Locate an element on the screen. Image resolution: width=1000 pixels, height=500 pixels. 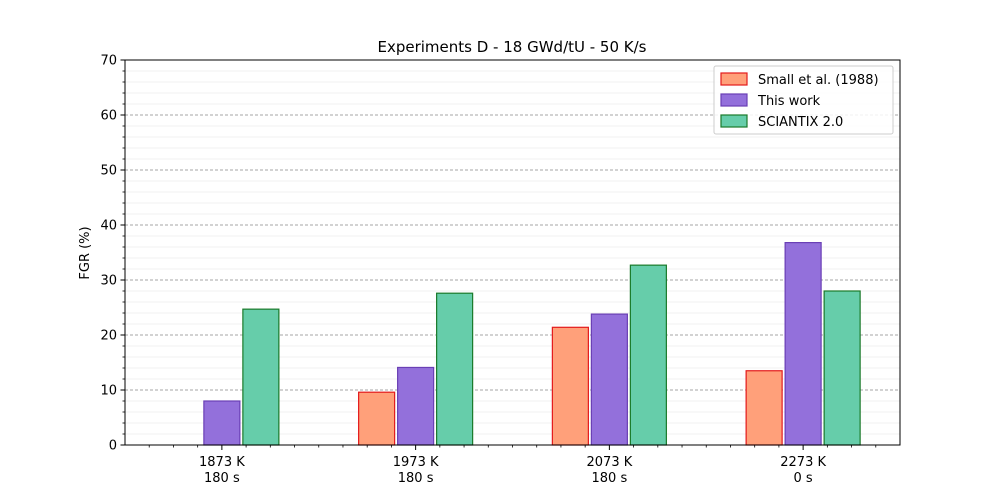
y-tick-label: 30 is located at coordinates (108, 281).